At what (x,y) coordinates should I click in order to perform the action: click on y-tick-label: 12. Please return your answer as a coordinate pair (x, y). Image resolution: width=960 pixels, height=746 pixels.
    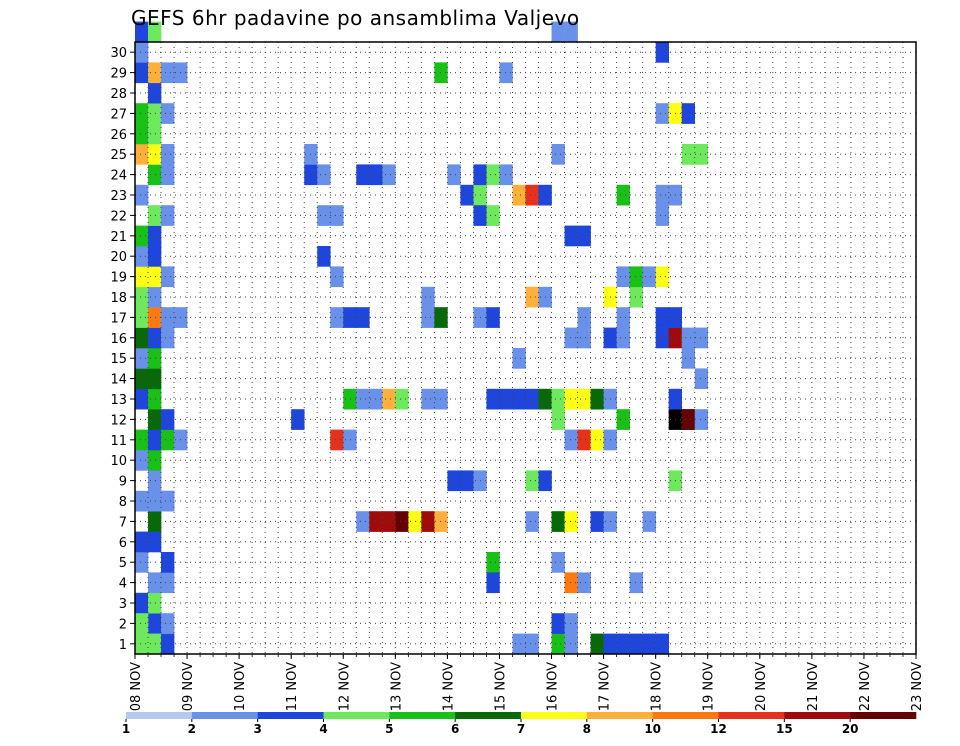
    Looking at the image, I should click on (118, 420).